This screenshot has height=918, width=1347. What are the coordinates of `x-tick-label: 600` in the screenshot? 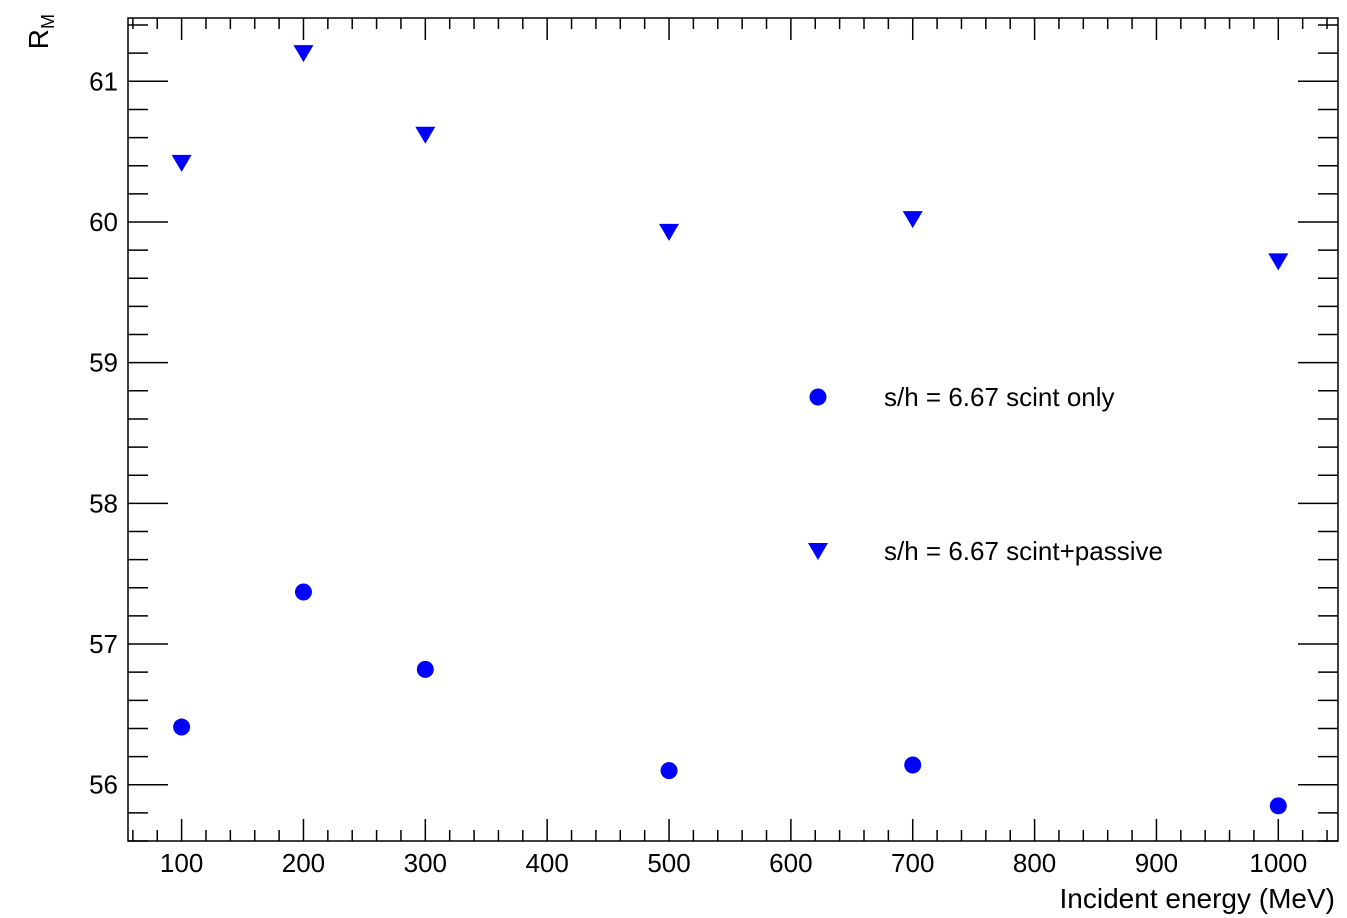 It's located at (790, 863).